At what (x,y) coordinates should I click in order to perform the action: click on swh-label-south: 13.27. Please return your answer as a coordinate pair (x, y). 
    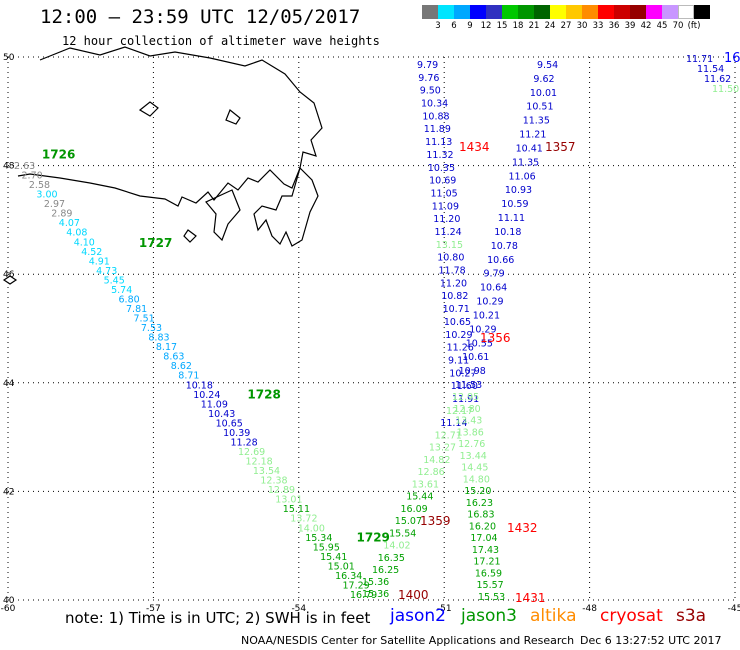
    Looking at the image, I should click on (442, 448).